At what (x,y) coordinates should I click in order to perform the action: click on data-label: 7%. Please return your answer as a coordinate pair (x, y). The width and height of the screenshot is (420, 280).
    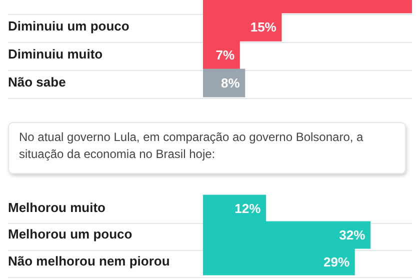
    Looking at the image, I should click on (226, 55).